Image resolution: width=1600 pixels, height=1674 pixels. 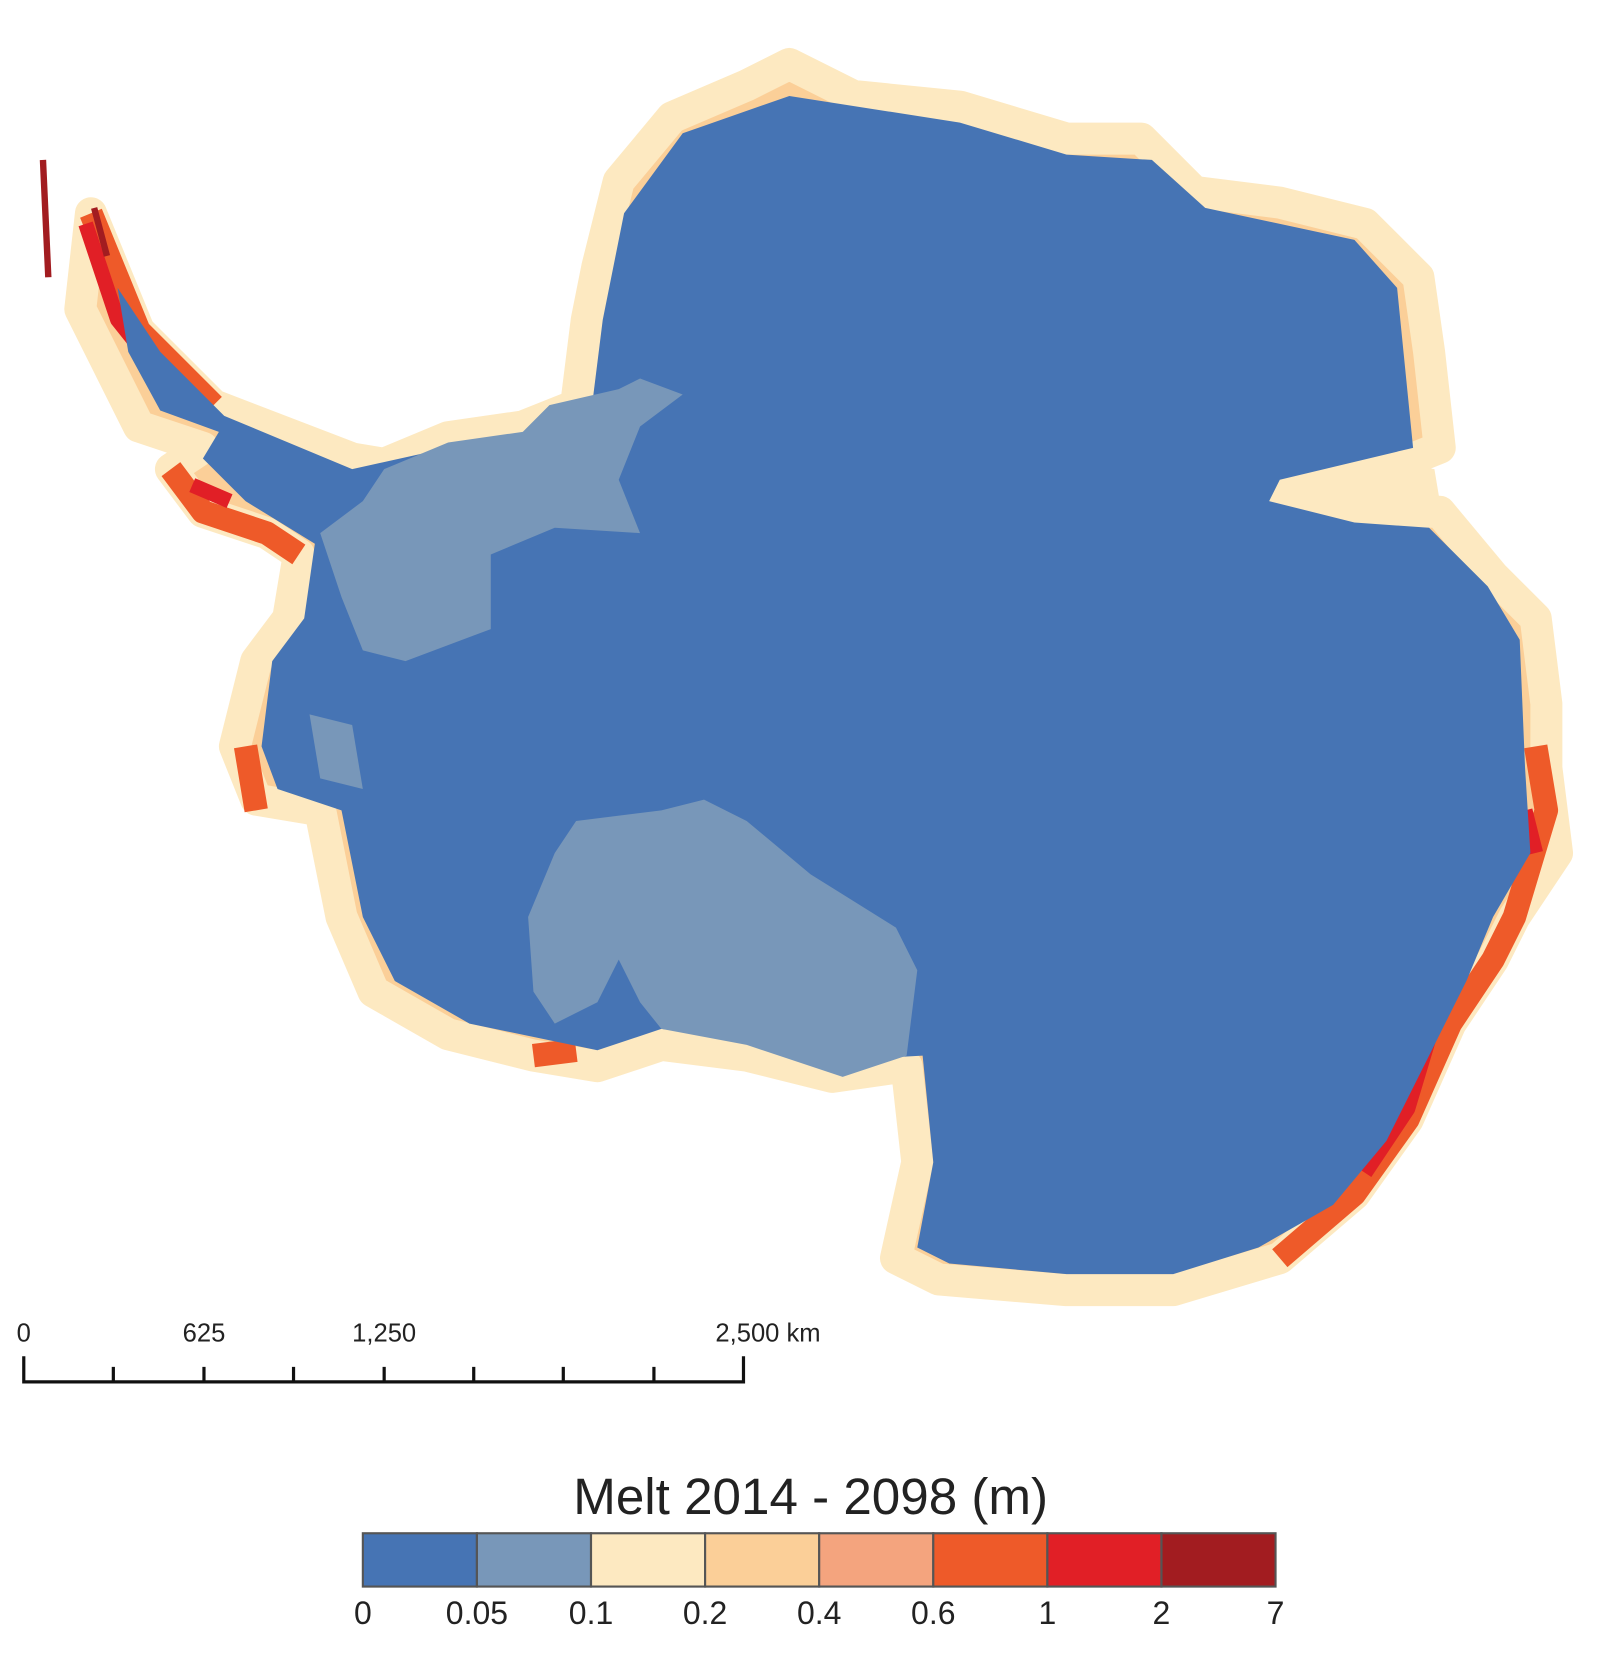 I want to click on legend-break-label: 0.1, so click(x=591, y=1613).